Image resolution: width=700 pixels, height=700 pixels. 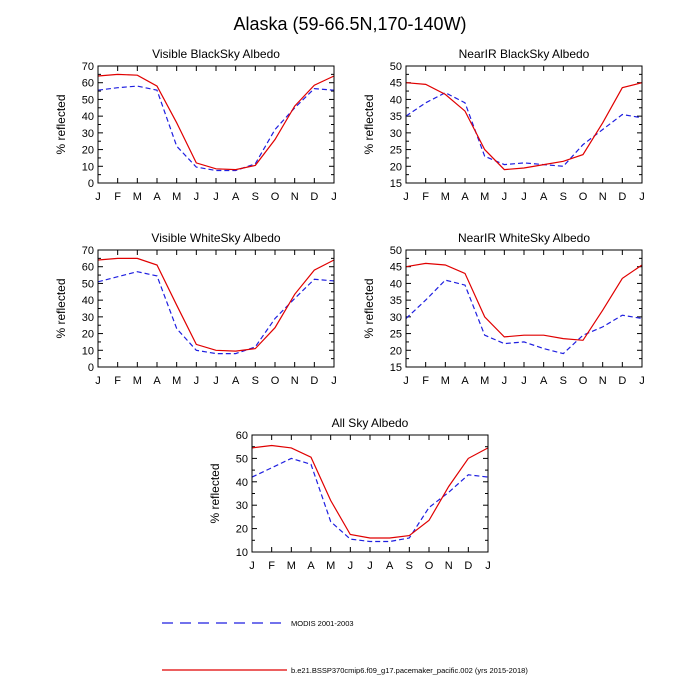 I want to click on legend-label-modis: MODIS 2001-2003, so click(x=322, y=623).